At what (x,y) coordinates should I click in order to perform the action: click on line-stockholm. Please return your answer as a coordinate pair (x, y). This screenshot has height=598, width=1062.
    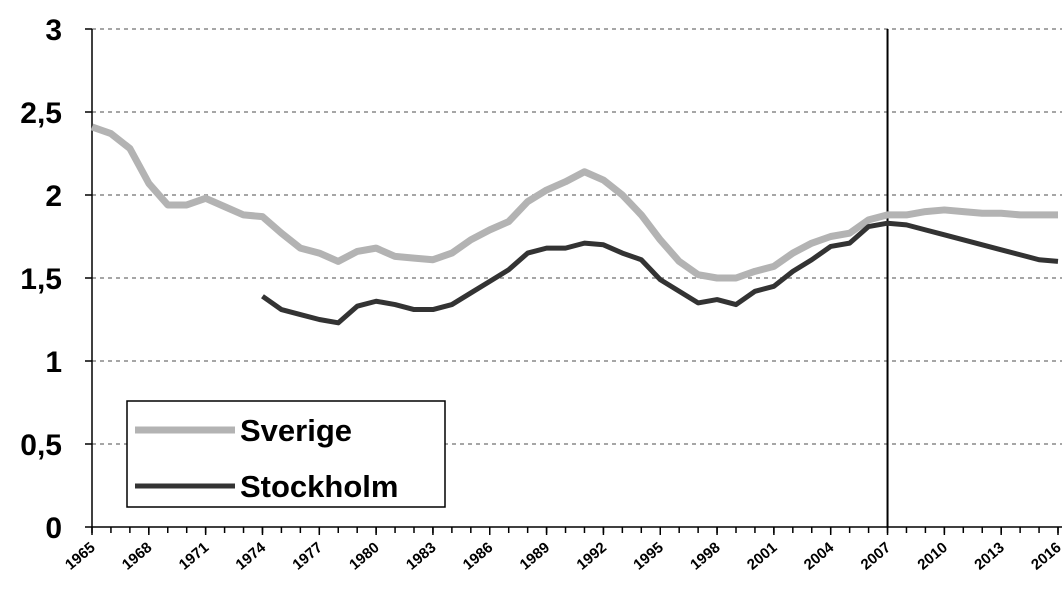
    Looking at the image, I should click on (660, 273).